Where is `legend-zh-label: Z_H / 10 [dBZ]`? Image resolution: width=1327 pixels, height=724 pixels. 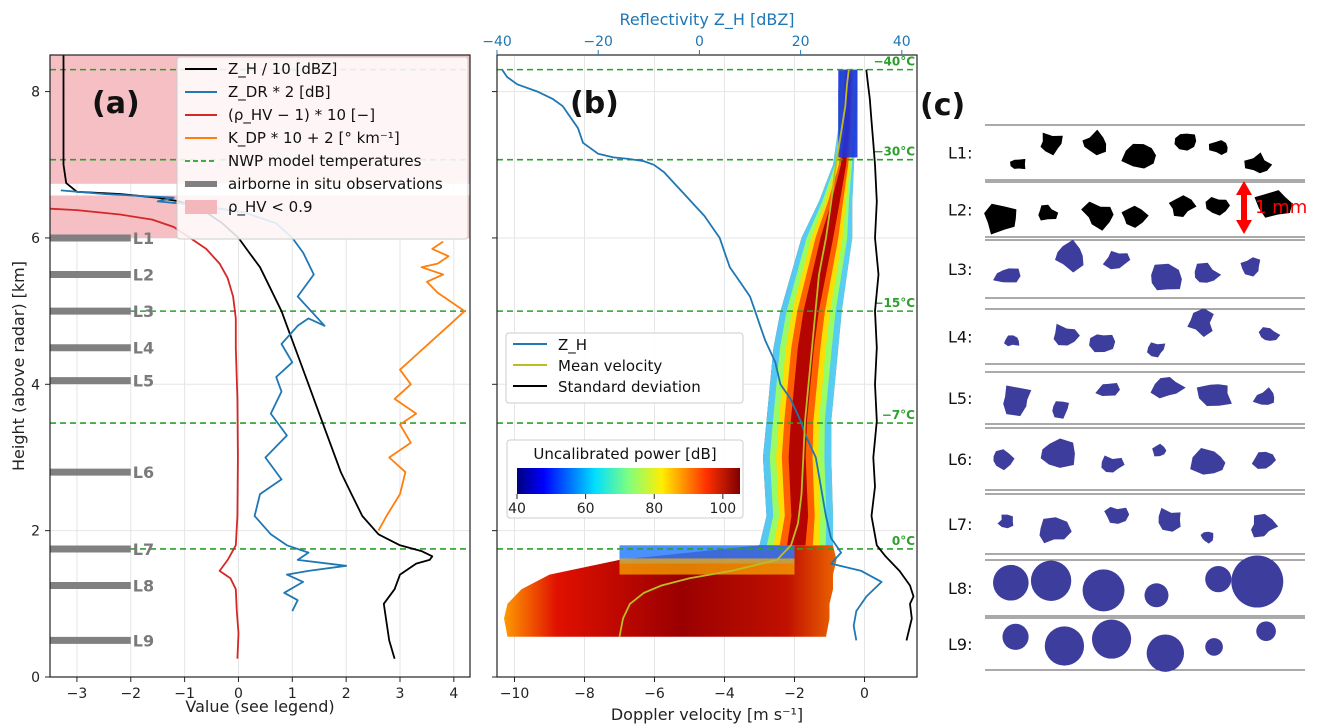
legend-zh-label: Z_H / 10 [dBZ] is located at coordinates (282, 69).